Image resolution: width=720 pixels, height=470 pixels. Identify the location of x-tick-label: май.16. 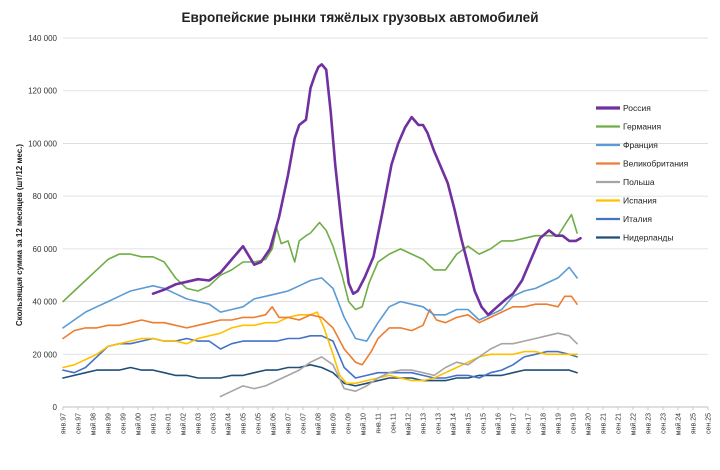
(499, 424).